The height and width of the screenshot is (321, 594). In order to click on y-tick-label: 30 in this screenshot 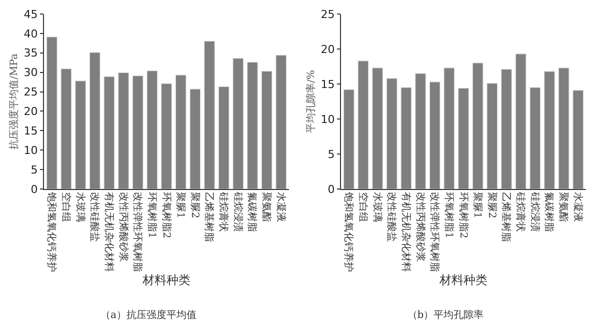, I will do `click(31, 73)`.